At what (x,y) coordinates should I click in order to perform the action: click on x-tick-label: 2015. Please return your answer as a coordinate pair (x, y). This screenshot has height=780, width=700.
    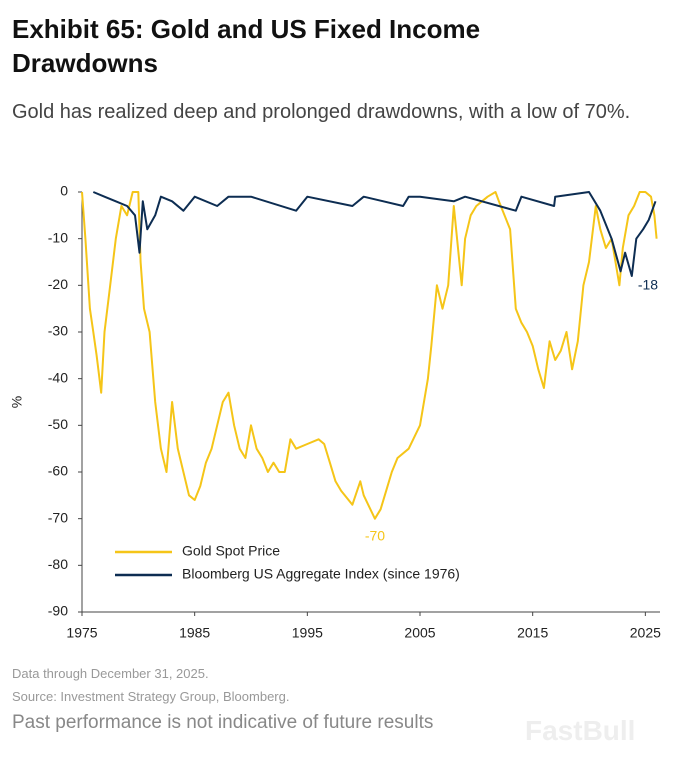
    Looking at the image, I should click on (532, 633).